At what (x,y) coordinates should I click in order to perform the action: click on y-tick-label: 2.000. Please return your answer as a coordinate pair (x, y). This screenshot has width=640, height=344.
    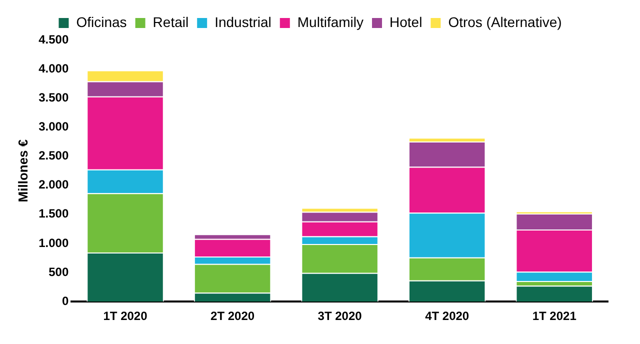
    Looking at the image, I should click on (53, 185).